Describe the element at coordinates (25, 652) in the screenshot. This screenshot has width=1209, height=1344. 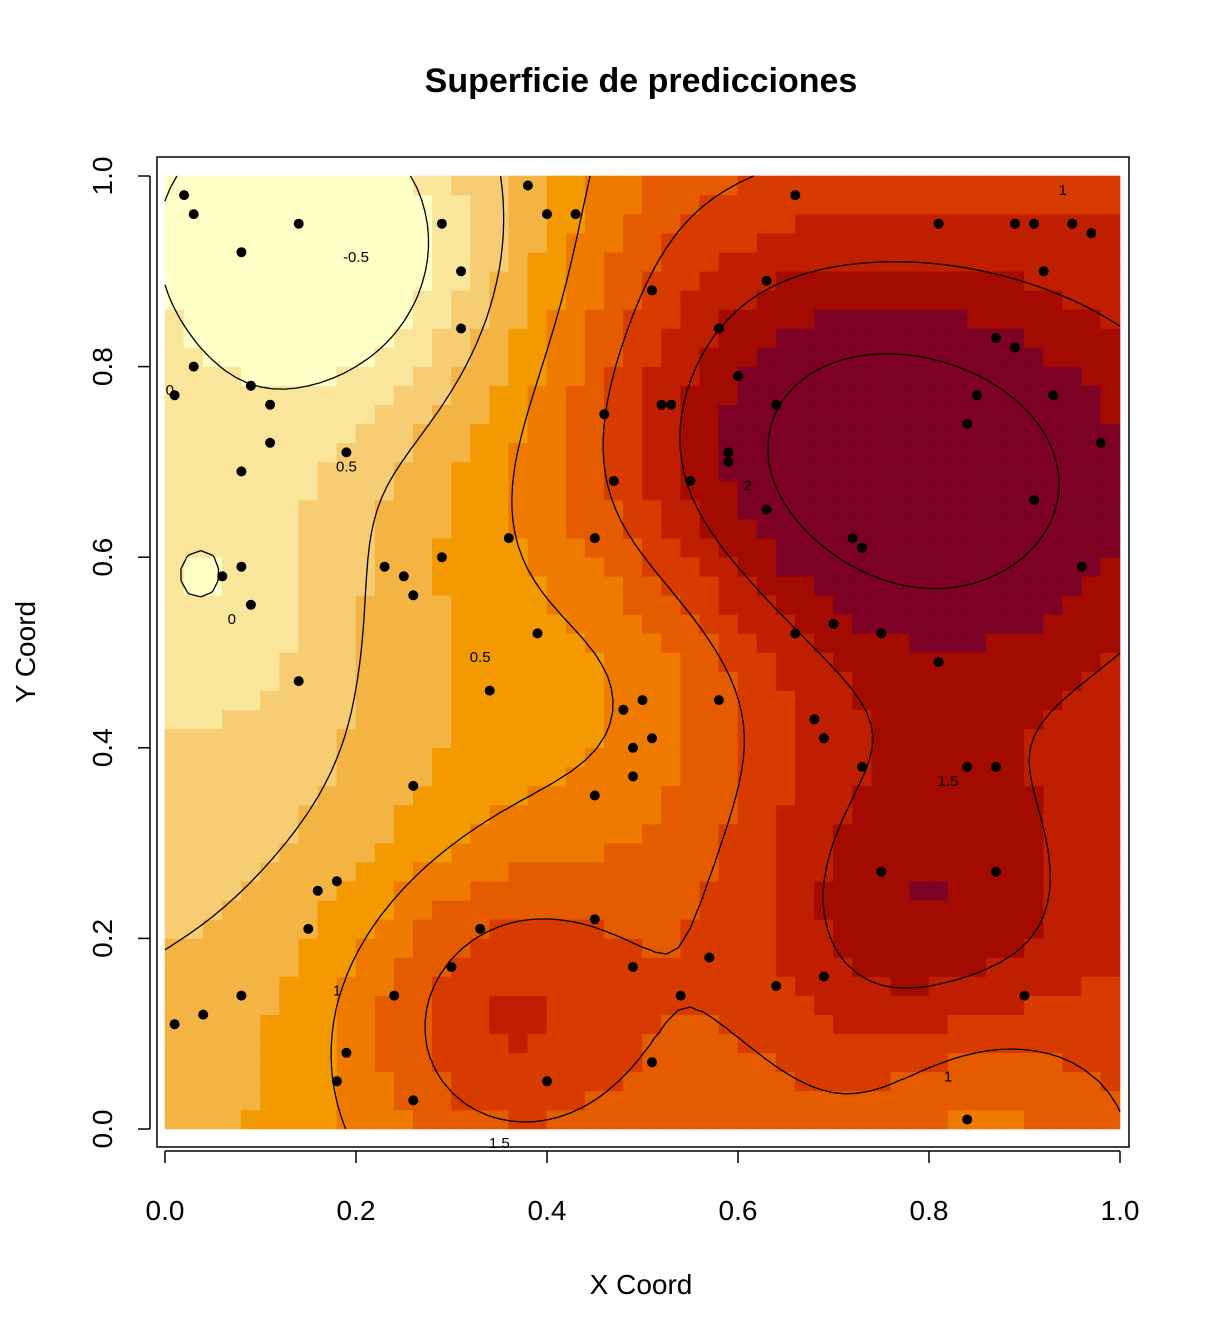
I see `y-axis-label: Y Coord` at that location.